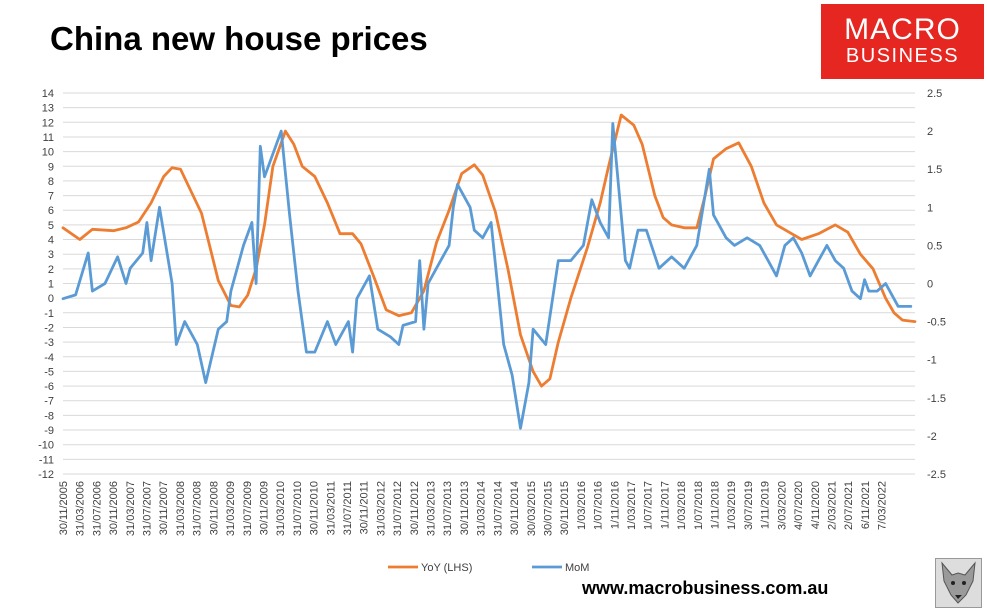 Image resolution: width=987 pixels, height=612 pixels. Describe the element at coordinates (381, 508) in the screenshot. I see `x-tick-label: 31/03/2012` at that location.